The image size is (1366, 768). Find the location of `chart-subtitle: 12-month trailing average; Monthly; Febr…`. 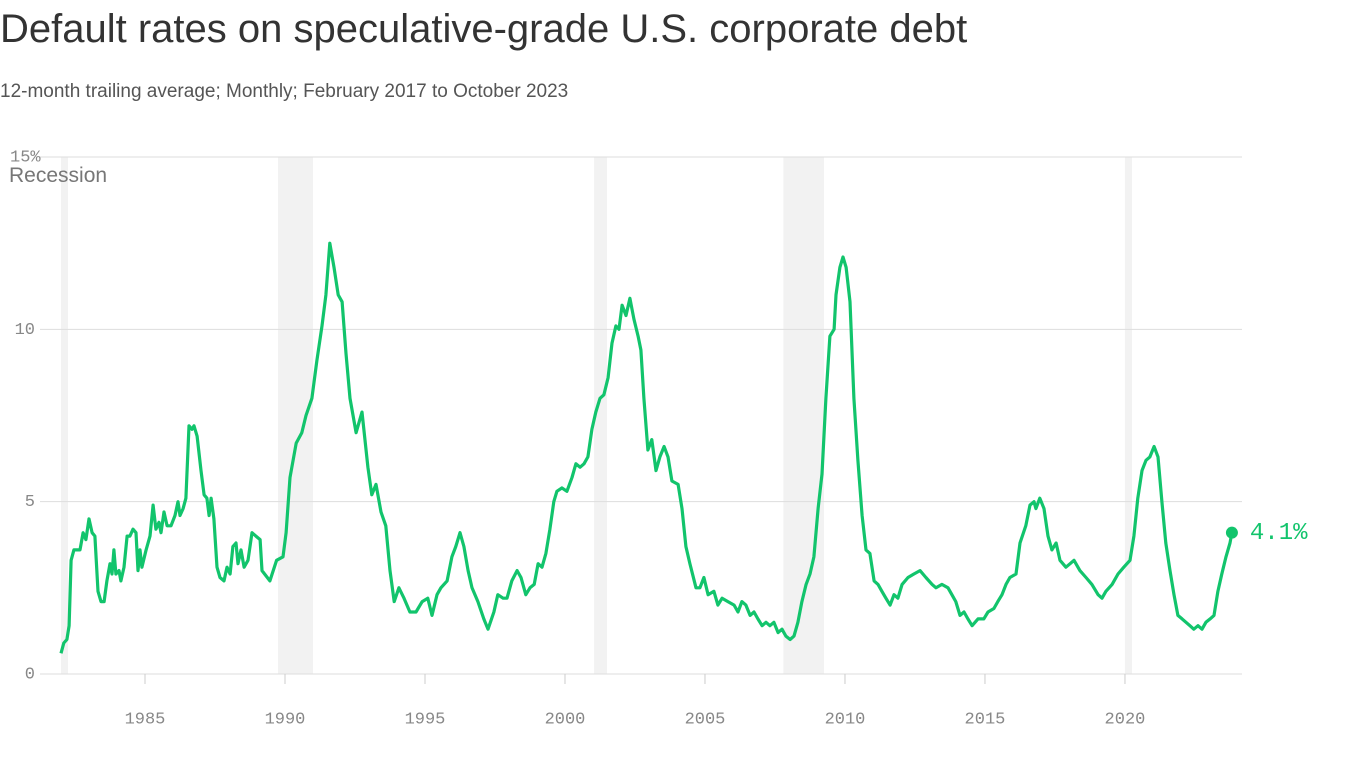

chart-subtitle: 12-month trailing average; Monthly; Febr… is located at coordinates (284, 91).